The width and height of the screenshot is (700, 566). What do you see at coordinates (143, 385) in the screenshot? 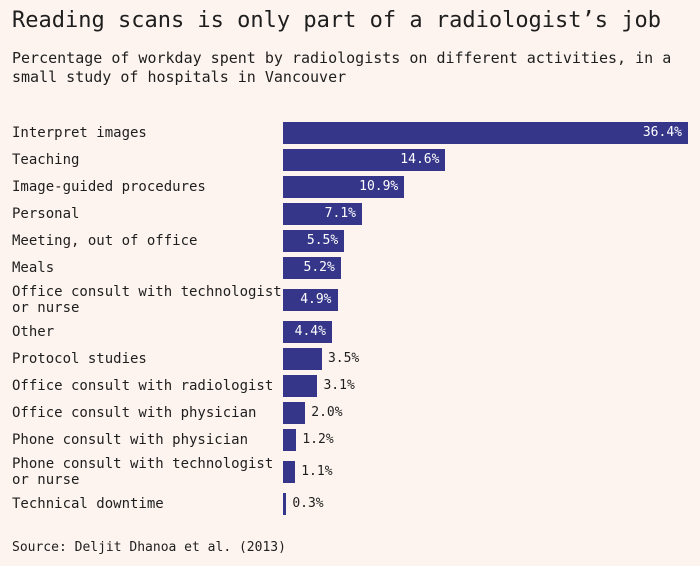
I see `category-label: Office consult with radiologist` at bounding box center [143, 385].